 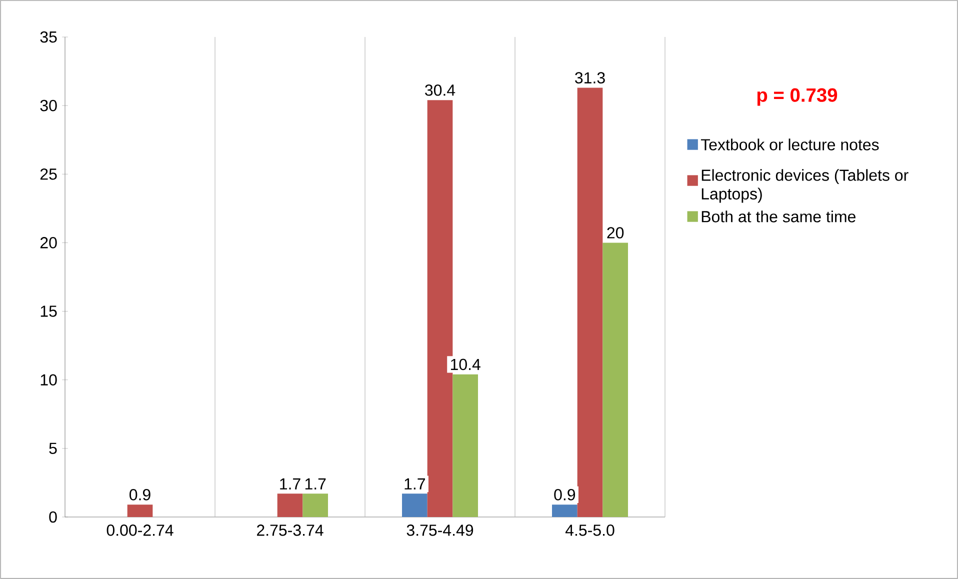 I want to click on data-label: 20, so click(x=615, y=232).